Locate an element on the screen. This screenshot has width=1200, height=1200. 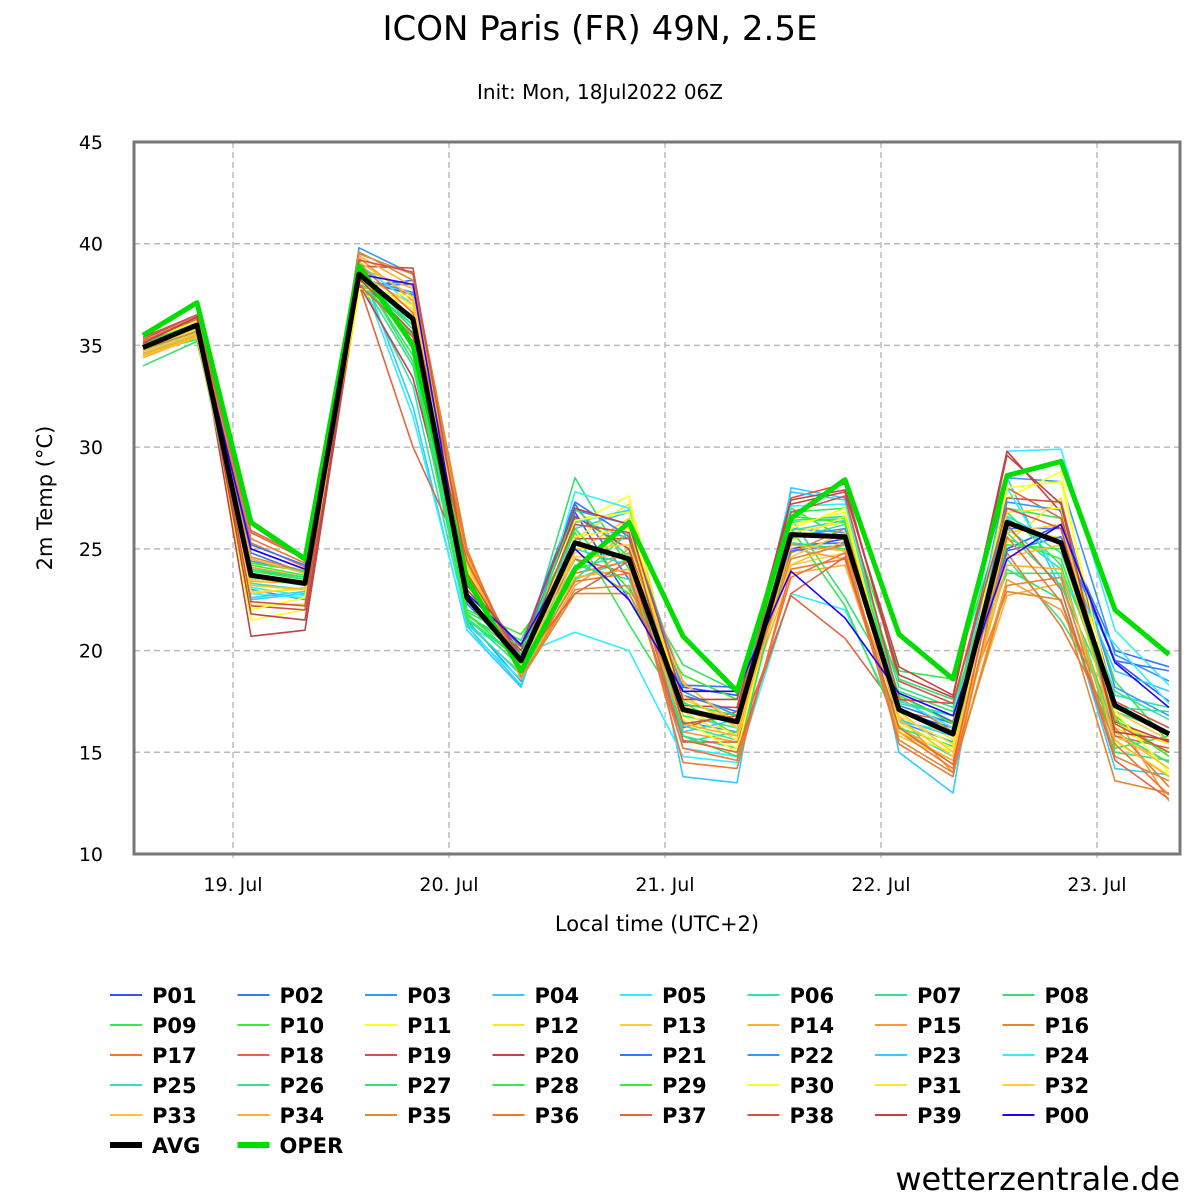
legend-label-p29: P29 is located at coordinates (684, 1086).